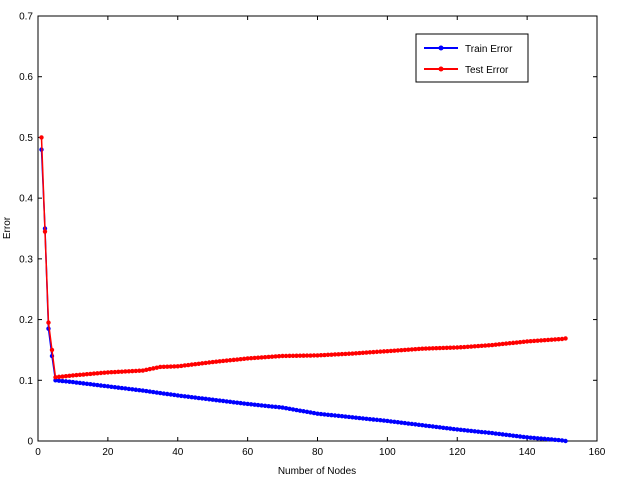  I want to click on y-tick-label: 0.1, so click(26, 381).